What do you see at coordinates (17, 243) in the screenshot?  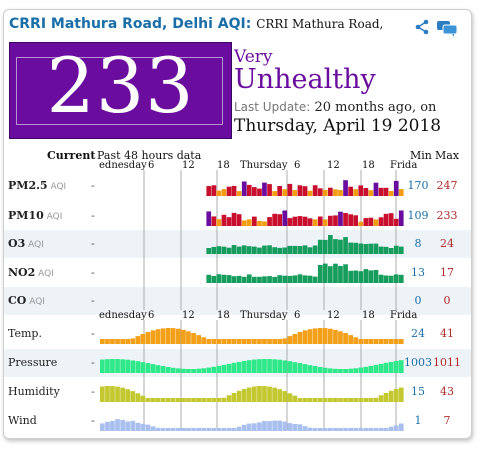 I see `row-name: O3` at bounding box center [17, 243].